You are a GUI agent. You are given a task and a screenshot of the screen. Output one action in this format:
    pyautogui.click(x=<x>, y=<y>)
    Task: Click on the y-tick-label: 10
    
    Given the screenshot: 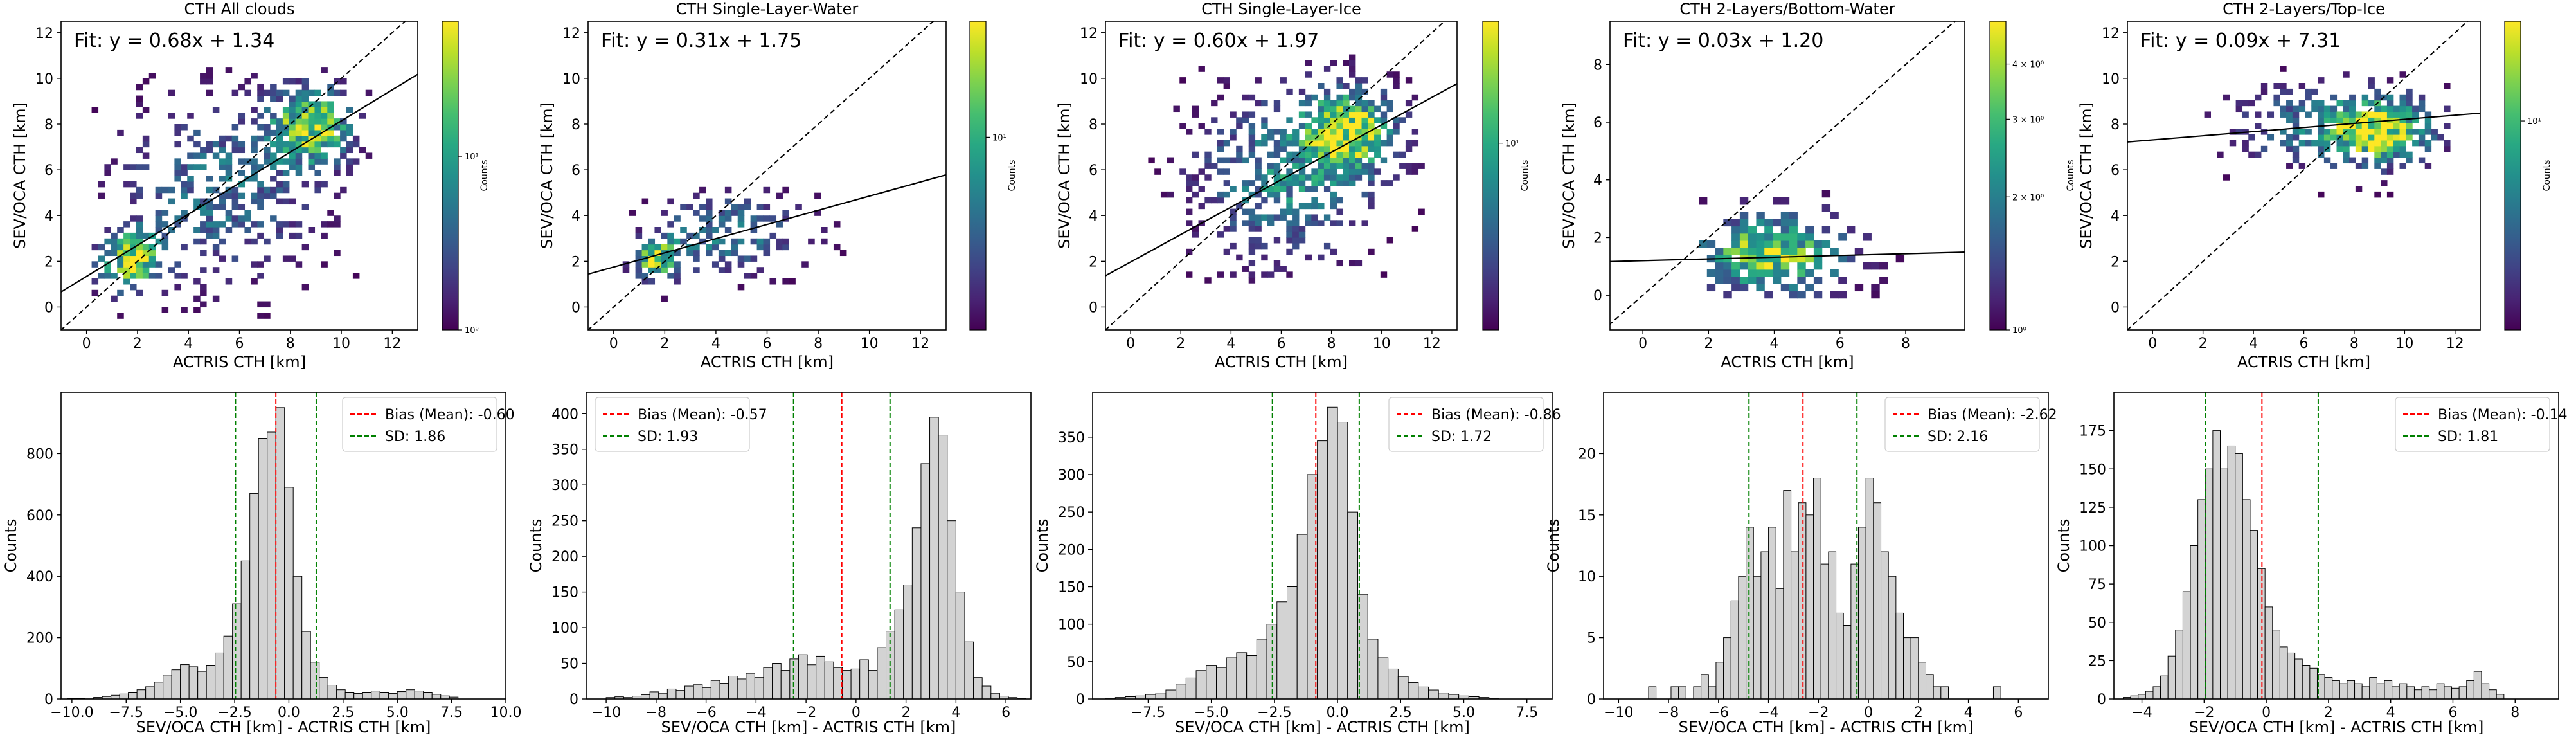 What is the action you would take?
    pyautogui.click(x=571, y=79)
    